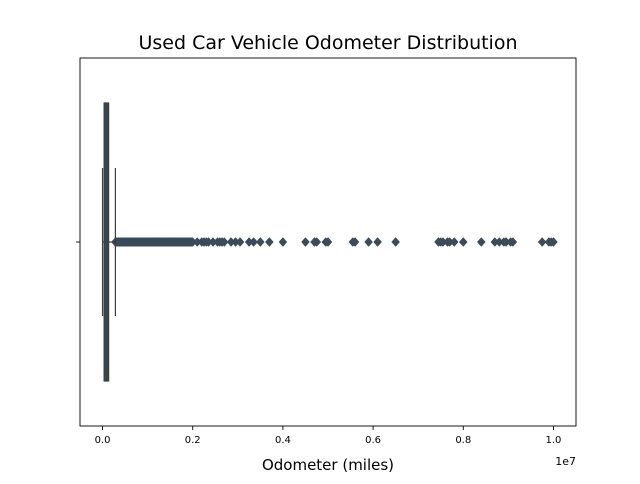 The width and height of the screenshot is (640, 484). I want to click on x-tick-label: 0.4, so click(283, 440).